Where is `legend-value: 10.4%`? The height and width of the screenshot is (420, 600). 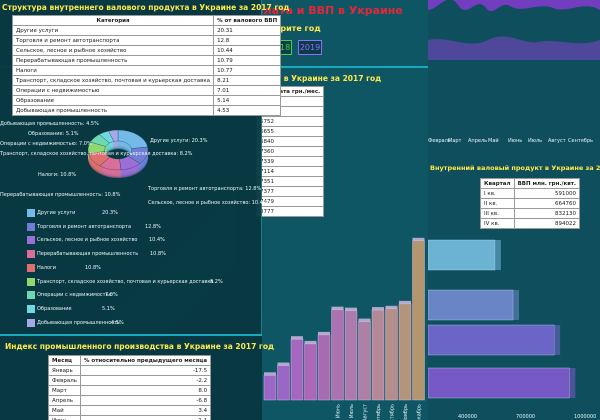 legend-value: 10.4% is located at coordinates (157, 240).